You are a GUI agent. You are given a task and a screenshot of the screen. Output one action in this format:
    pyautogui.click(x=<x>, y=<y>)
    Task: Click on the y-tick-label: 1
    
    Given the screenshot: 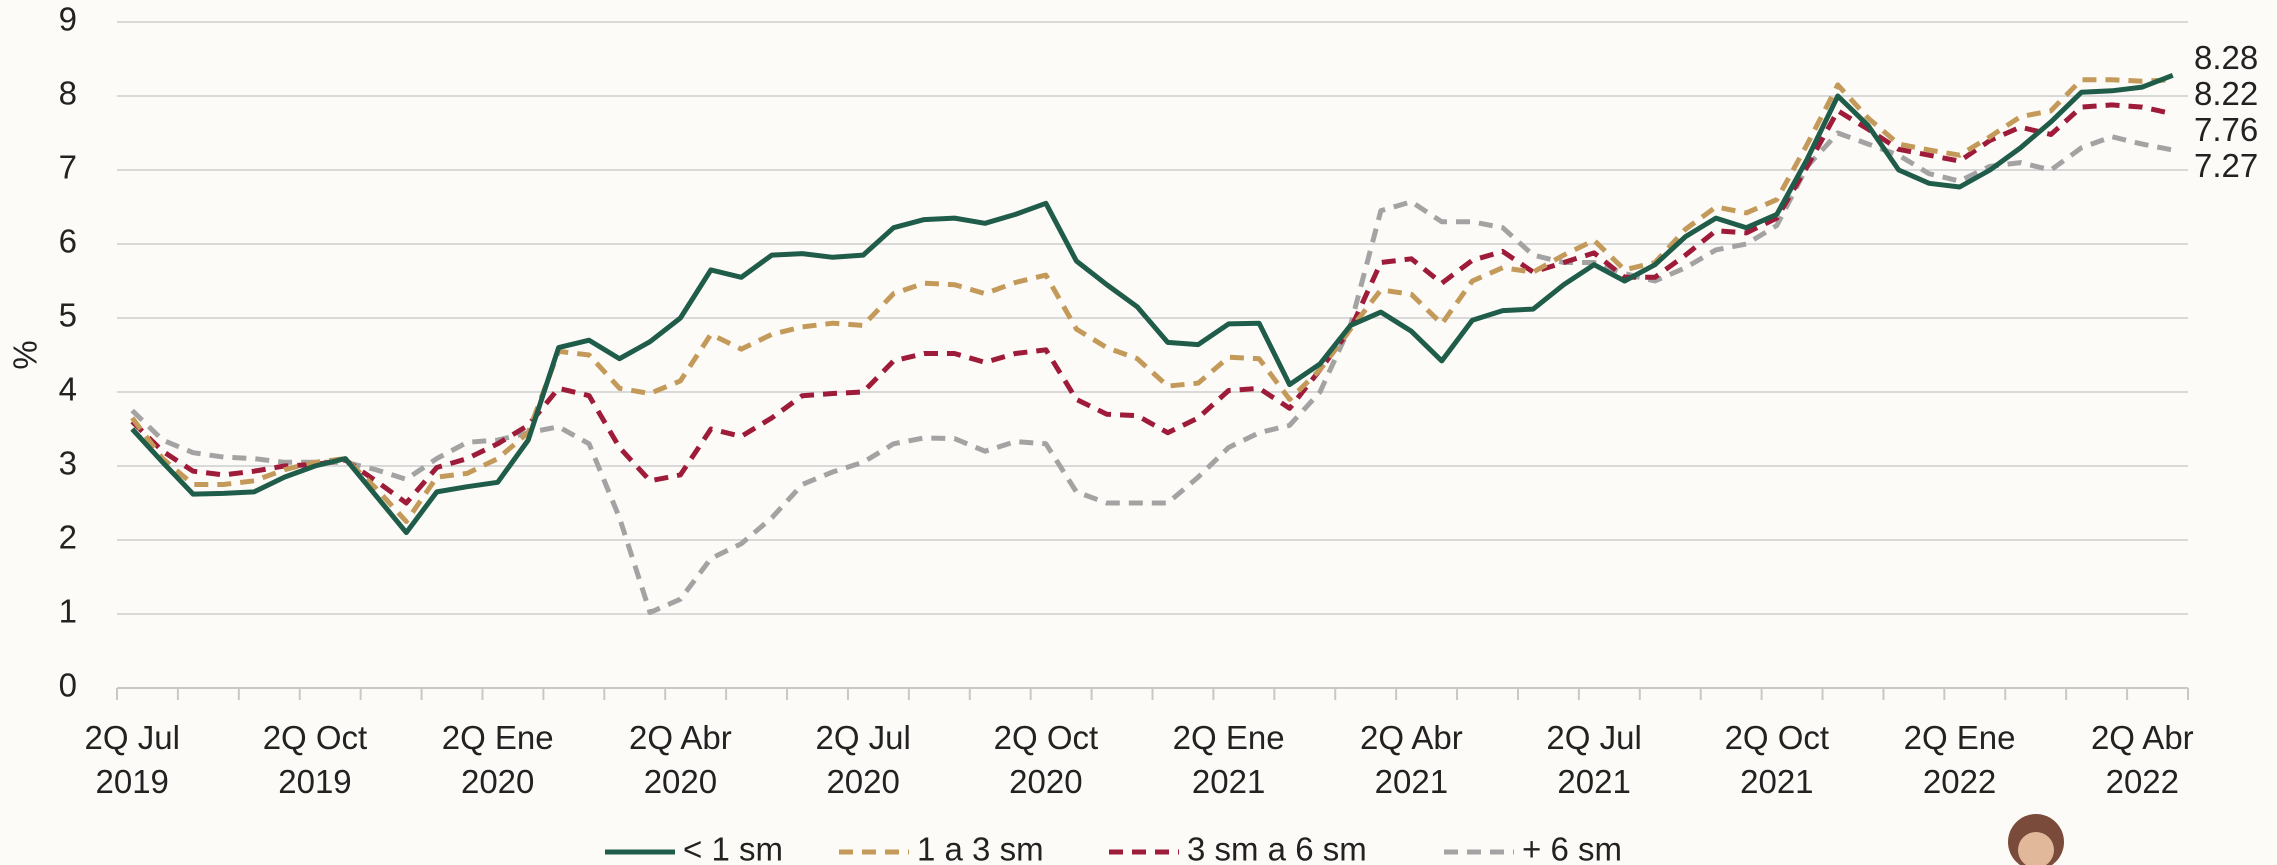 What is the action you would take?
    pyautogui.click(x=68, y=611)
    